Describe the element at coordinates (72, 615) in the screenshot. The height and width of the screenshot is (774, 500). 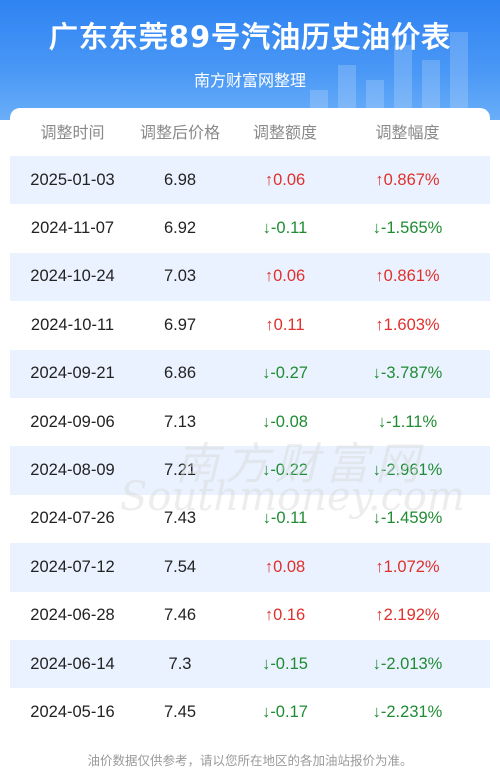
I see `cell-date: 2024-06-28` at that location.